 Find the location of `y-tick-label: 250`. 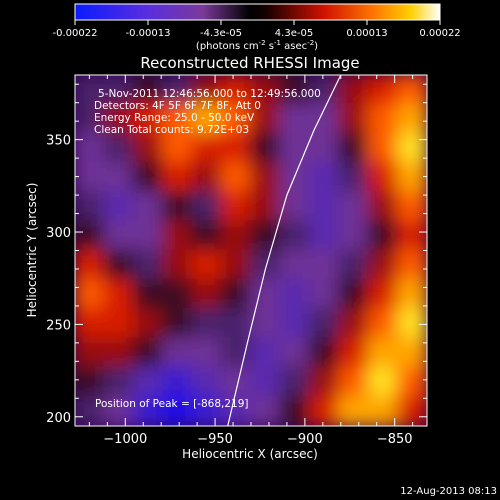

y-tick-label: 250 is located at coordinates (58, 325).